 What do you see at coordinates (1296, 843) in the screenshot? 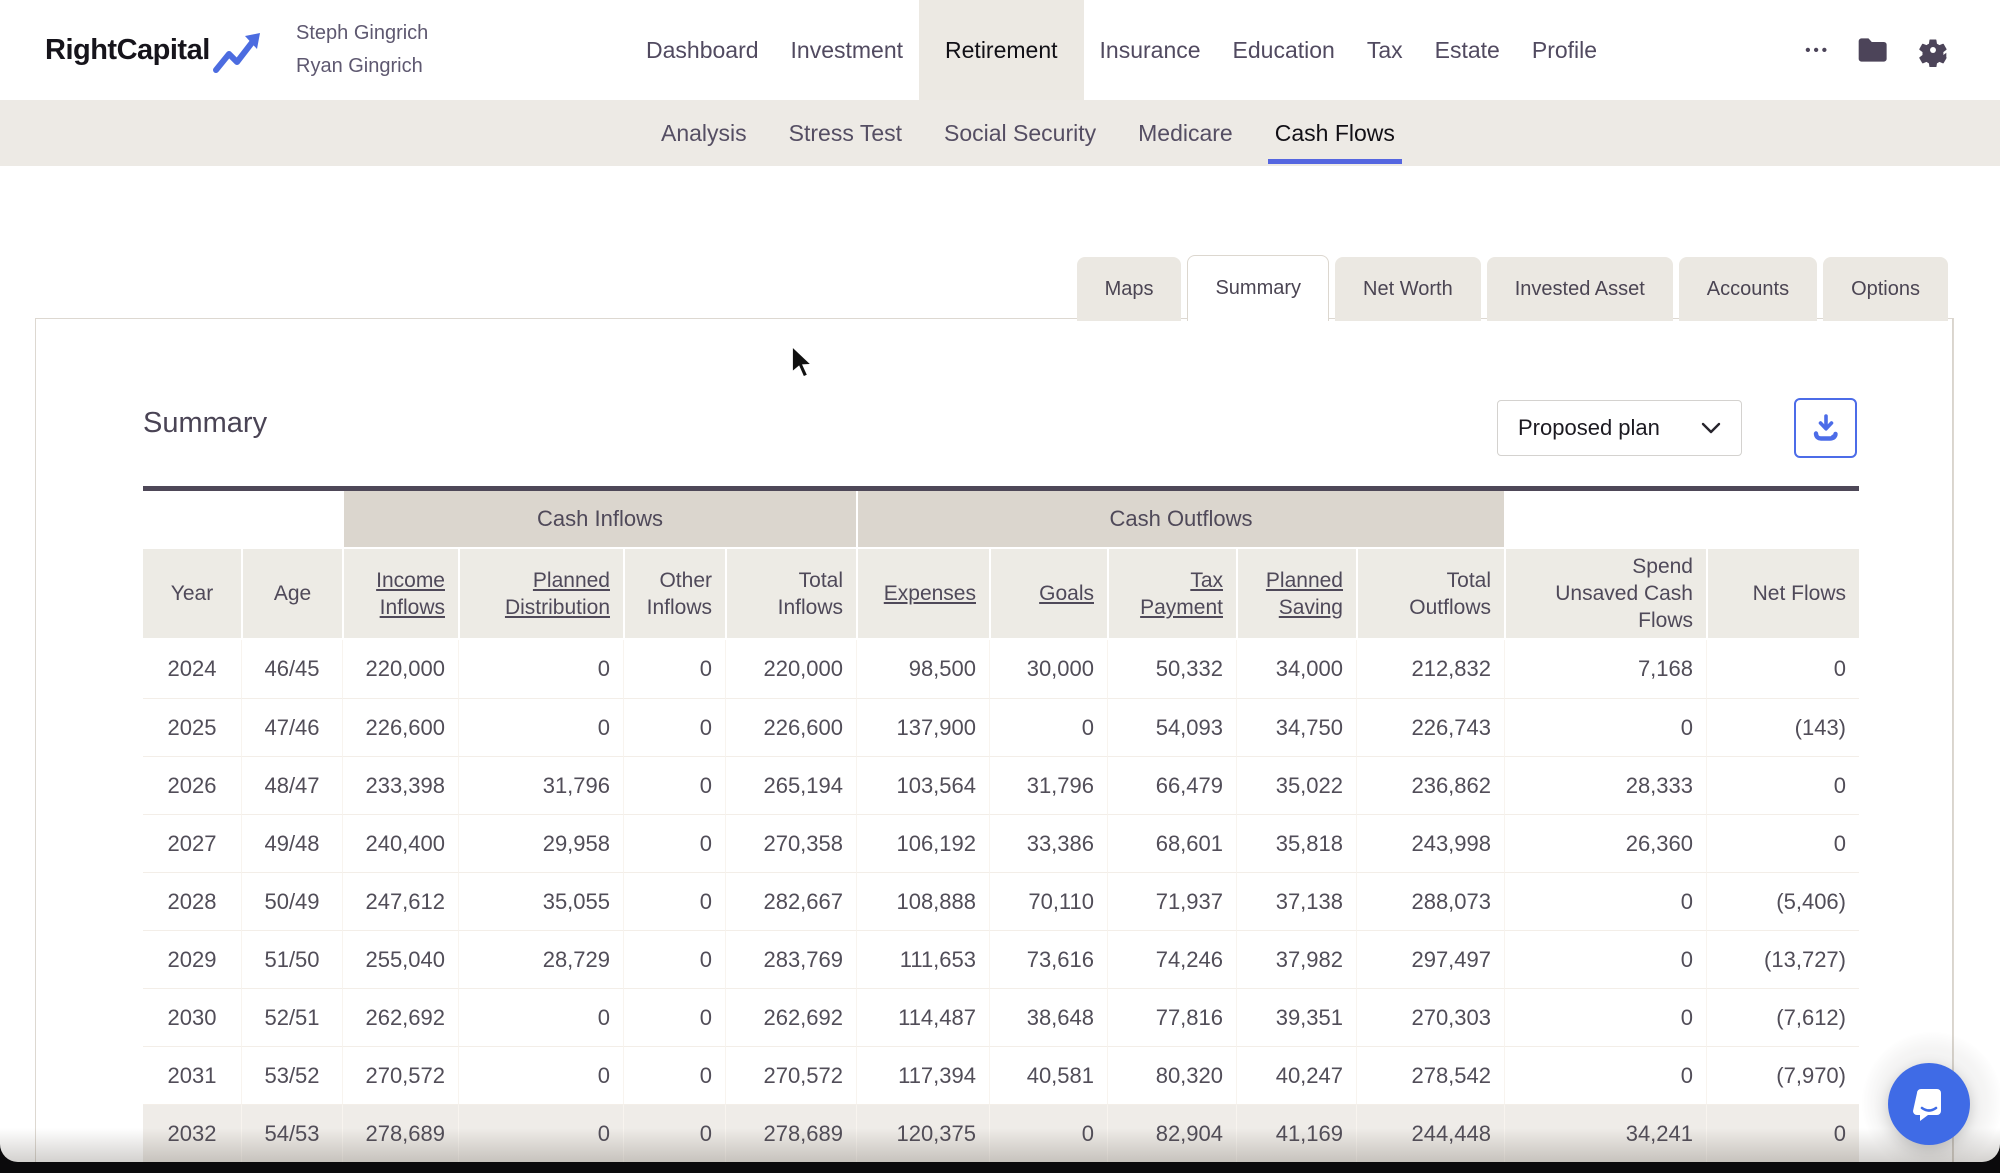
I see `cell-2027-planned-saving: 35,818` at bounding box center [1296, 843].